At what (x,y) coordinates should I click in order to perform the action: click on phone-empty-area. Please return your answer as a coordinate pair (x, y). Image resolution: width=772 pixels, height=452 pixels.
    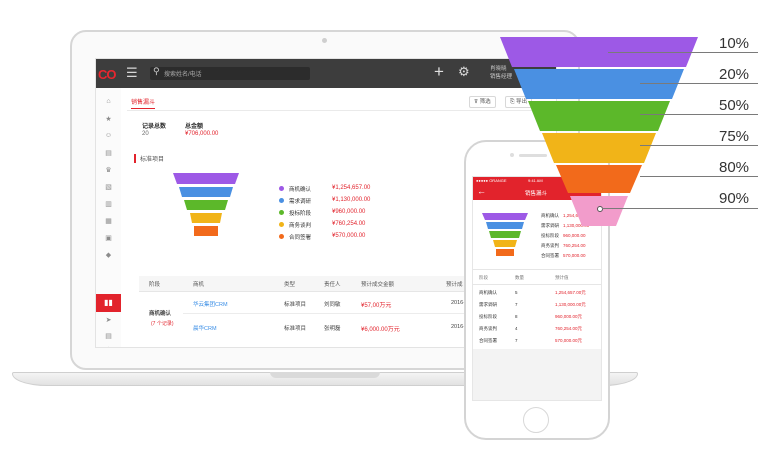
    Looking at the image, I should click on (537, 374).